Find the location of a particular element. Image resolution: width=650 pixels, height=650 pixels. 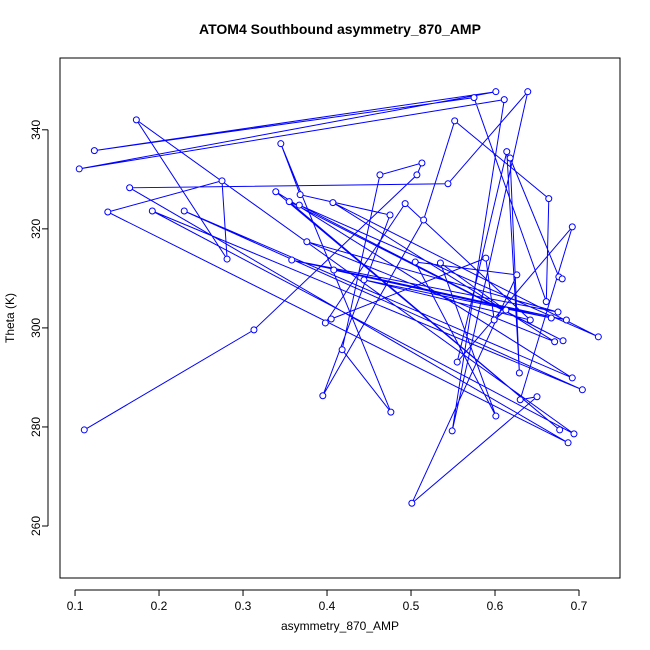

x-tick-label: 0.4 is located at coordinates (327, 606).